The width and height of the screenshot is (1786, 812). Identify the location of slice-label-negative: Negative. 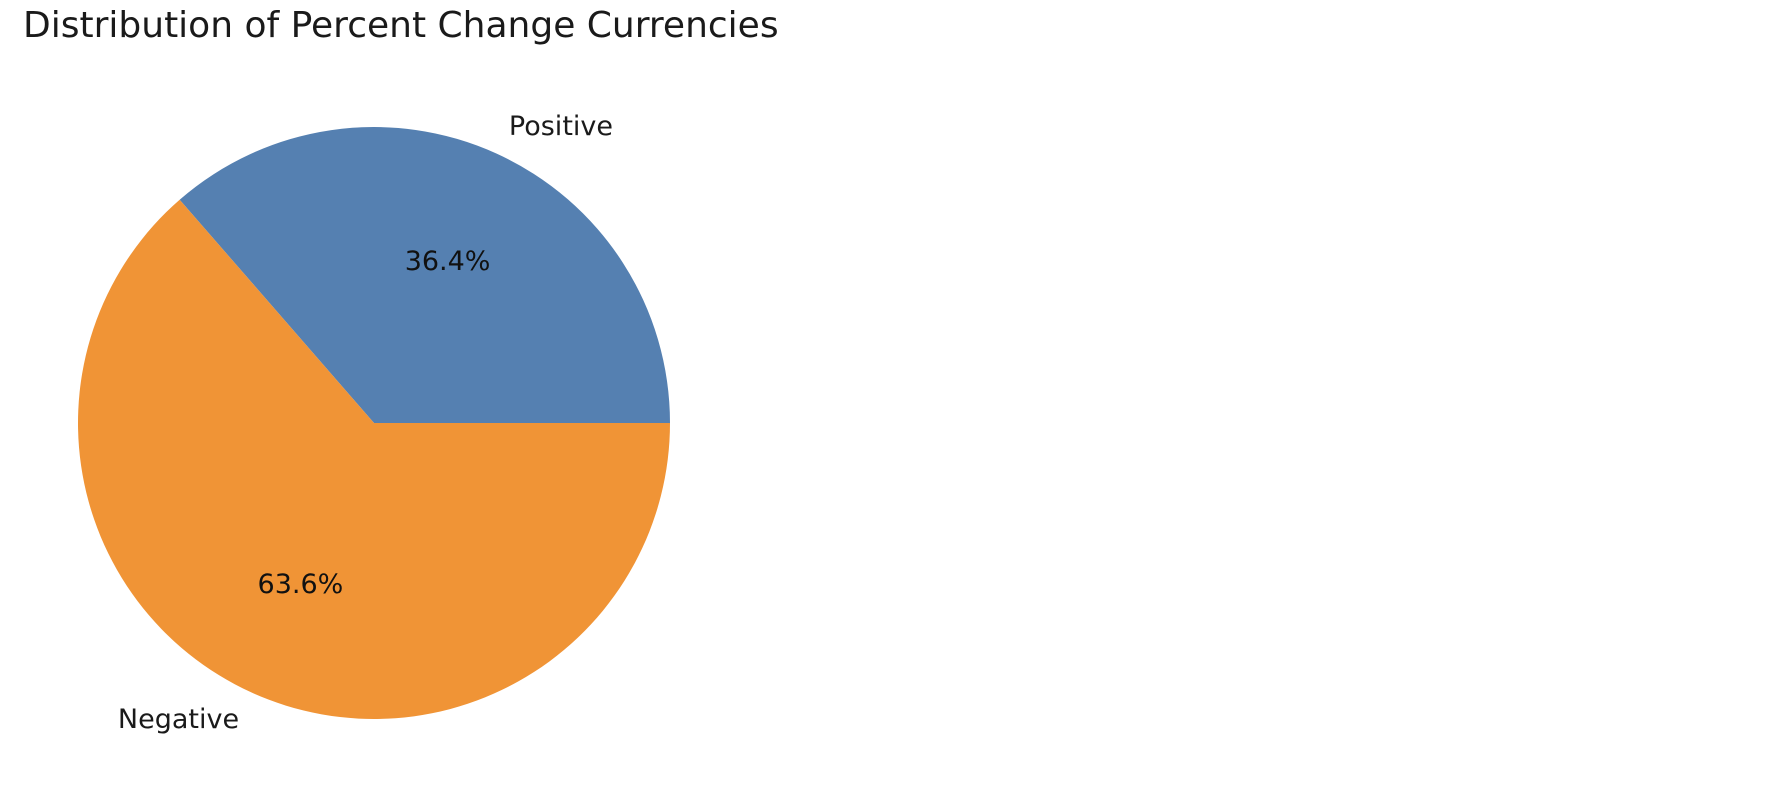
(178, 719).